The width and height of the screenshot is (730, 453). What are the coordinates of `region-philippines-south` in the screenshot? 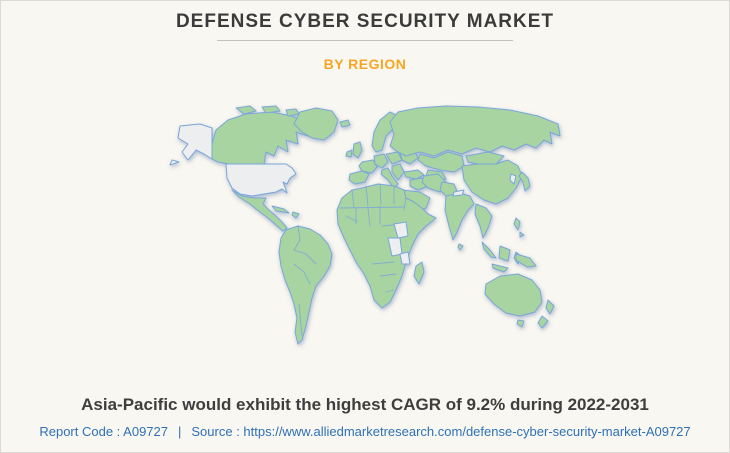 It's located at (522, 234).